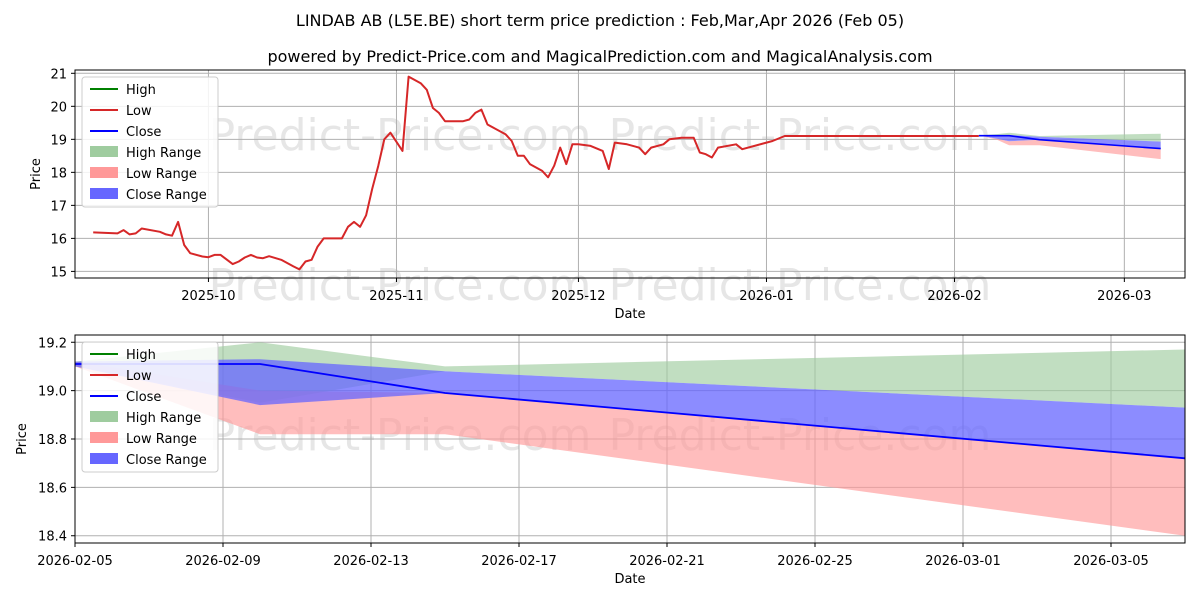  What do you see at coordinates (52, 488) in the screenshot?
I see `y-tick-label: 18.6` at bounding box center [52, 488].